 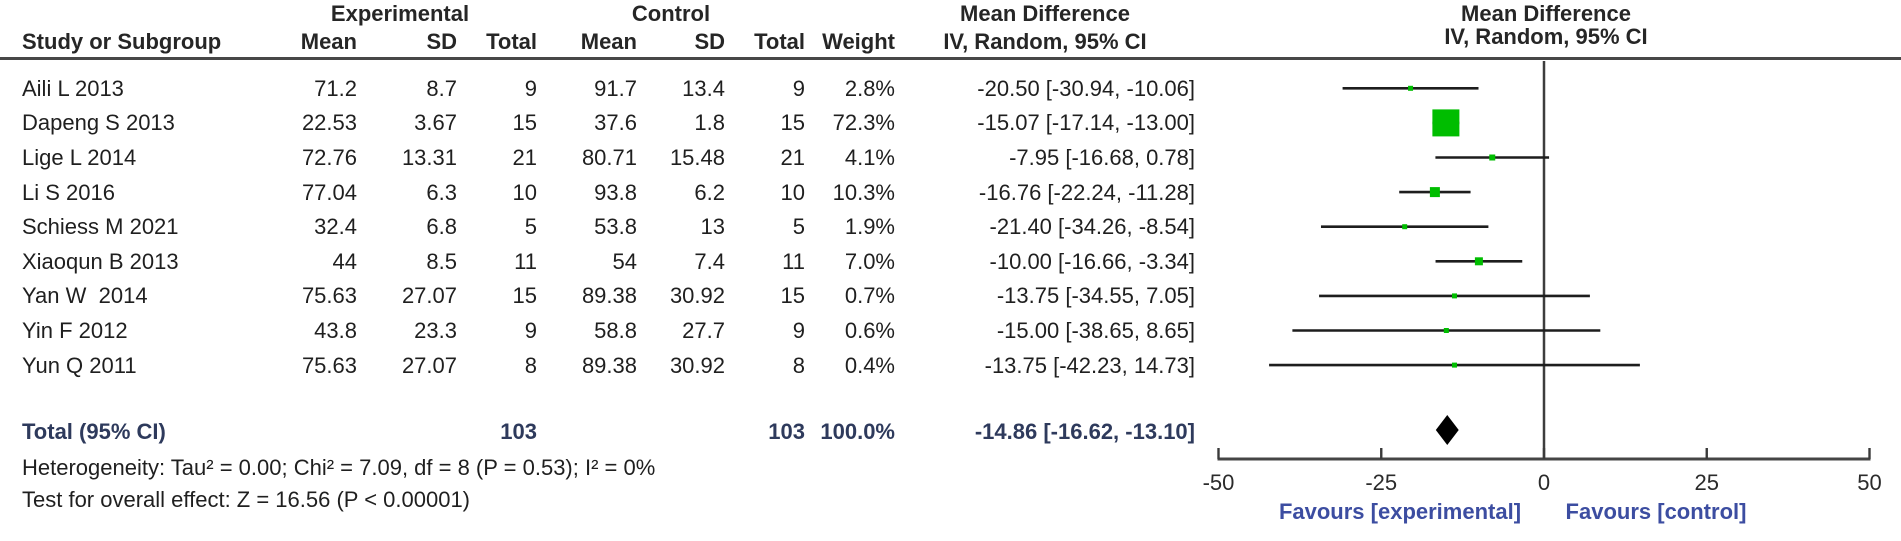 I want to click on exp-mean: 72.76, so click(x=329, y=157).